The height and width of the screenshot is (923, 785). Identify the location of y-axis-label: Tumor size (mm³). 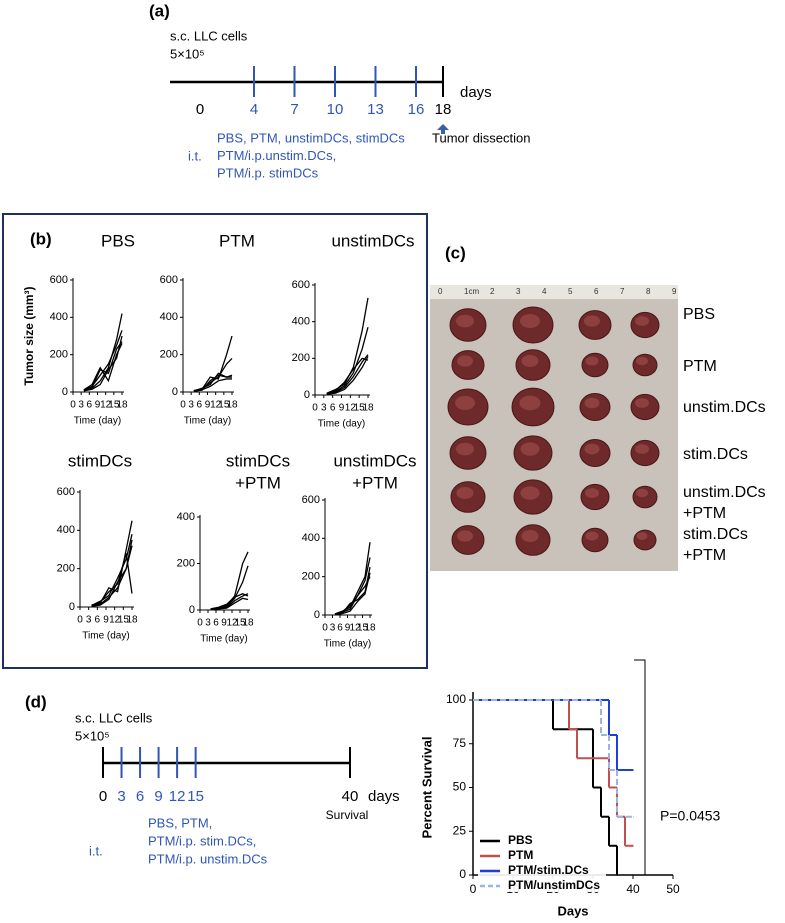
(29, 335).